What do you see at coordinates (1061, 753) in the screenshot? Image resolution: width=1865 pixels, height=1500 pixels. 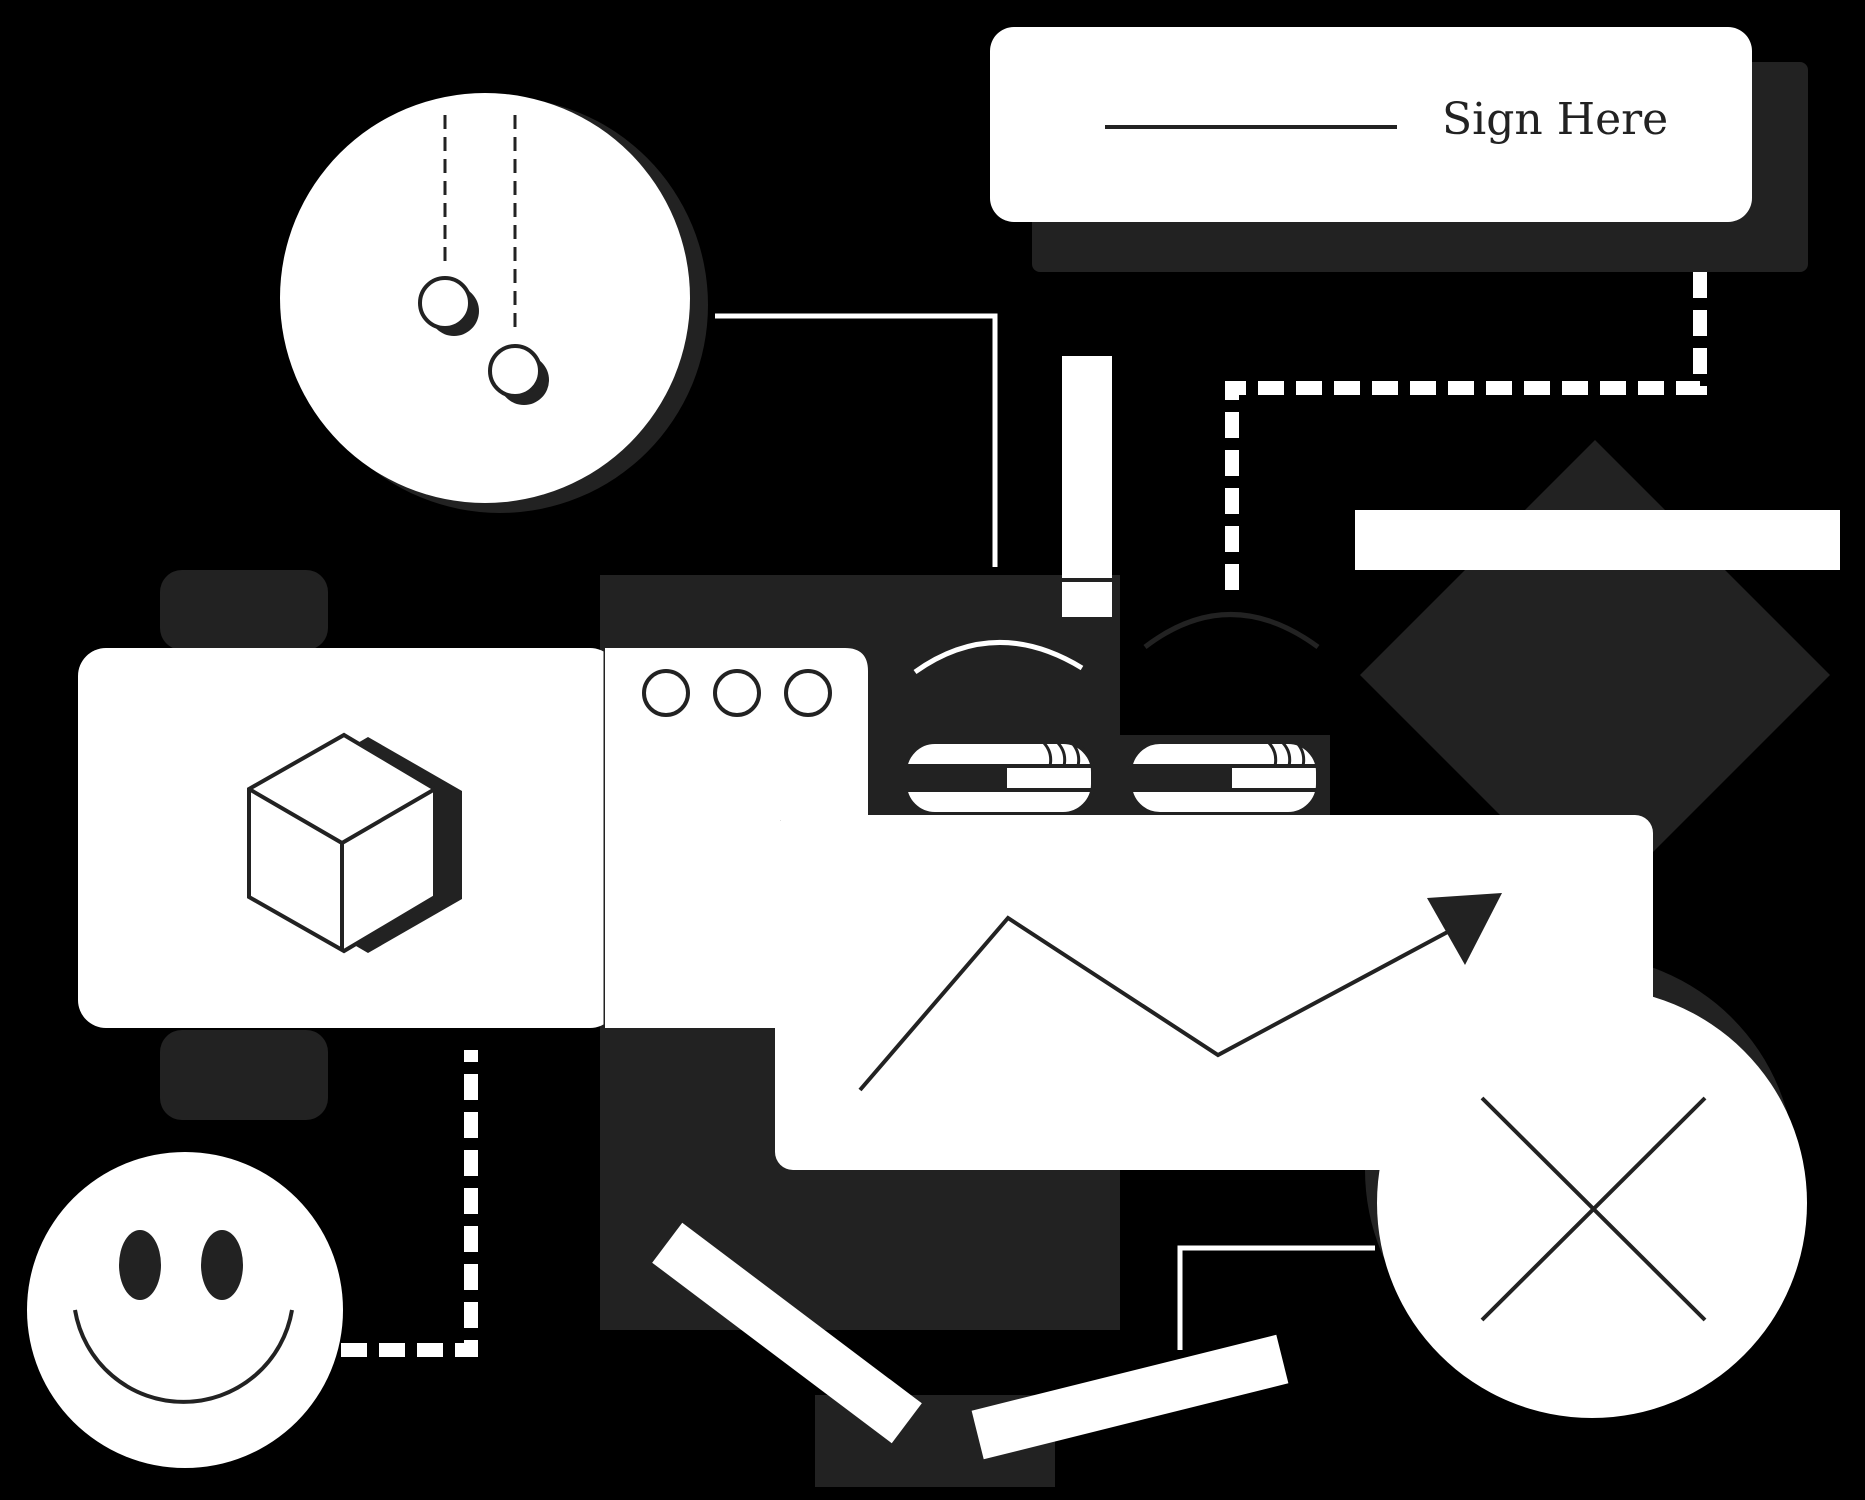 I see `toggle-1-ridges` at bounding box center [1061, 753].